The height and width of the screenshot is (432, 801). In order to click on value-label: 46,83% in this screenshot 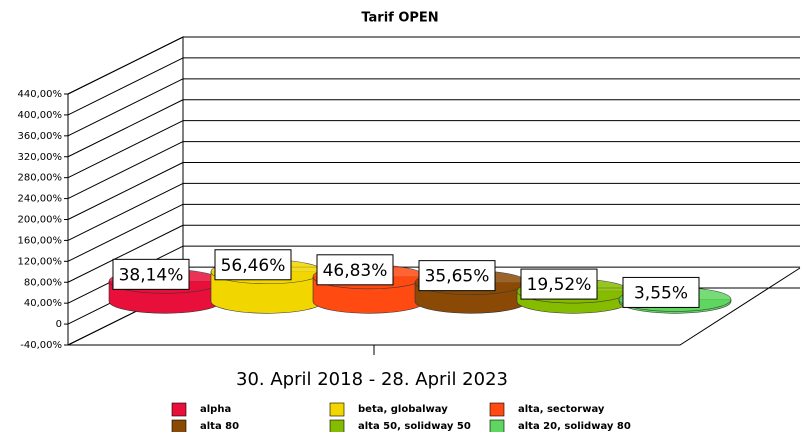, I will do `click(355, 271)`.